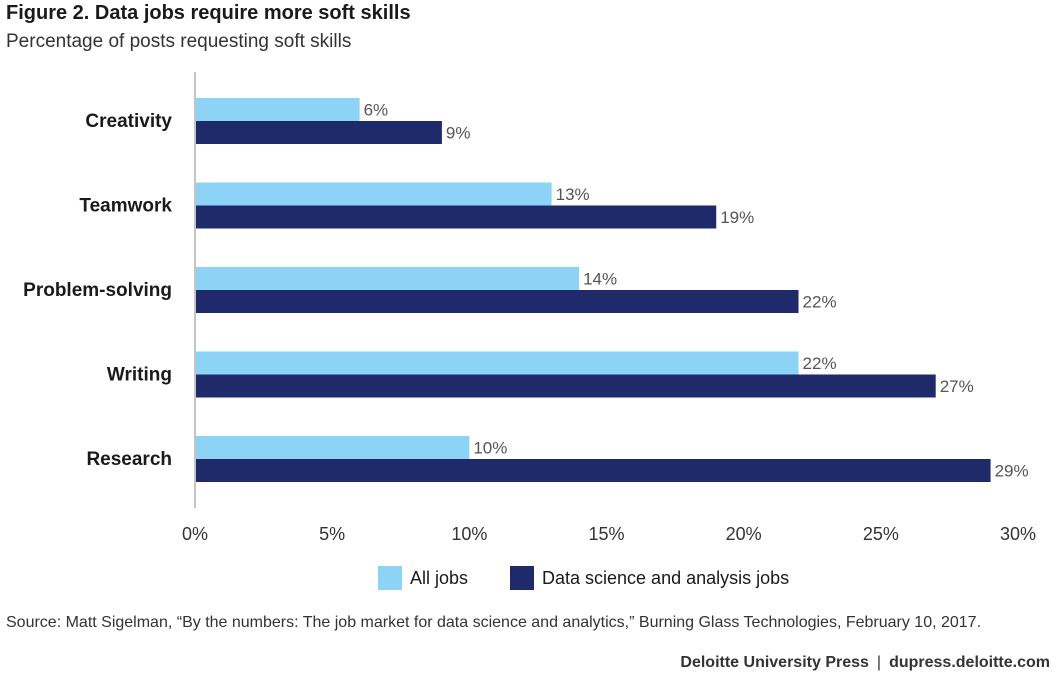 The image size is (1058, 679). Describe the element at coordinates (469, 534) in the screenshot. I see `x-tick-label: 10%` at that location.